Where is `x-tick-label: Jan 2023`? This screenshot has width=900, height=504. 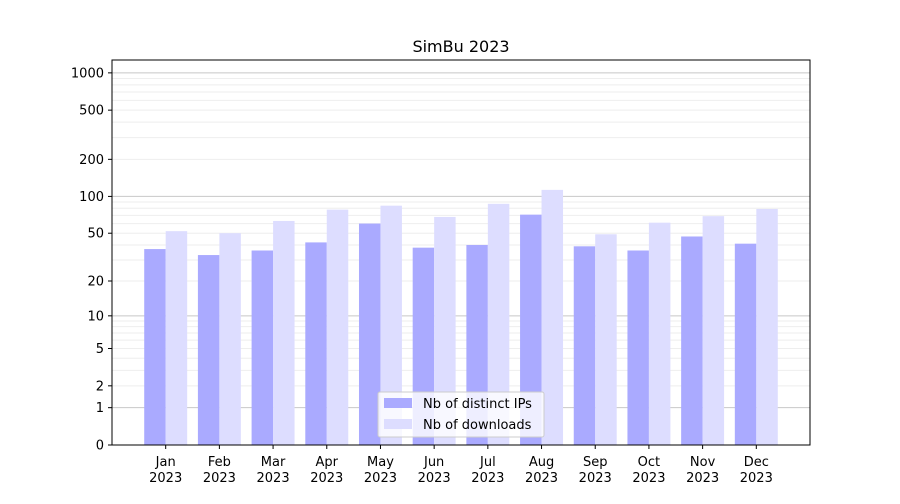
x-tick-label: Jan 2023 is located at coordinates (165, 470).